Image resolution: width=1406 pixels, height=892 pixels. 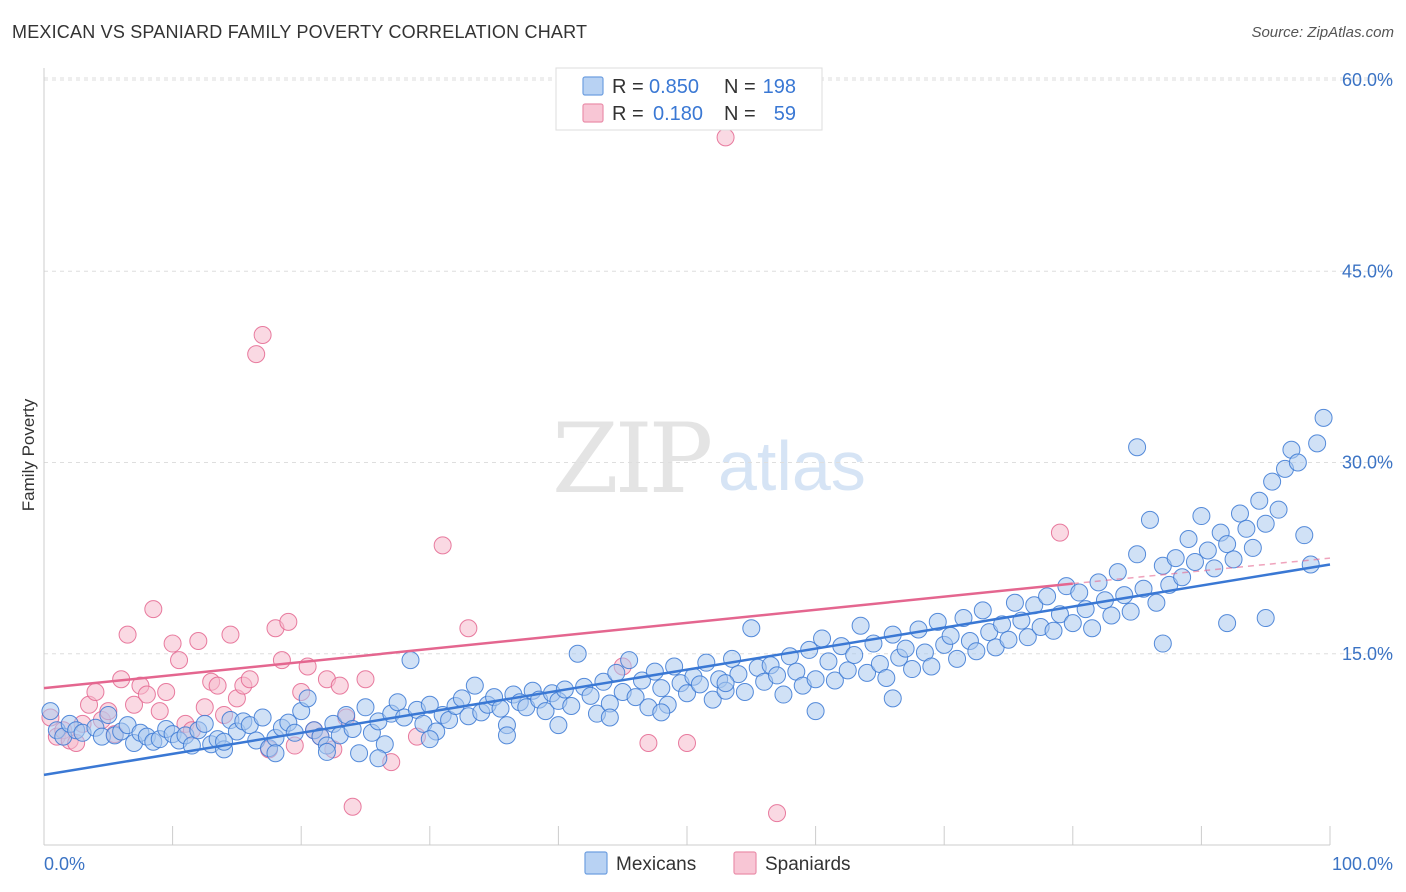 What do you see at coordinates (678, 114) in the screenshot?
I see `legend-r-value-2: 0.180` at bounding box center [678, 114].